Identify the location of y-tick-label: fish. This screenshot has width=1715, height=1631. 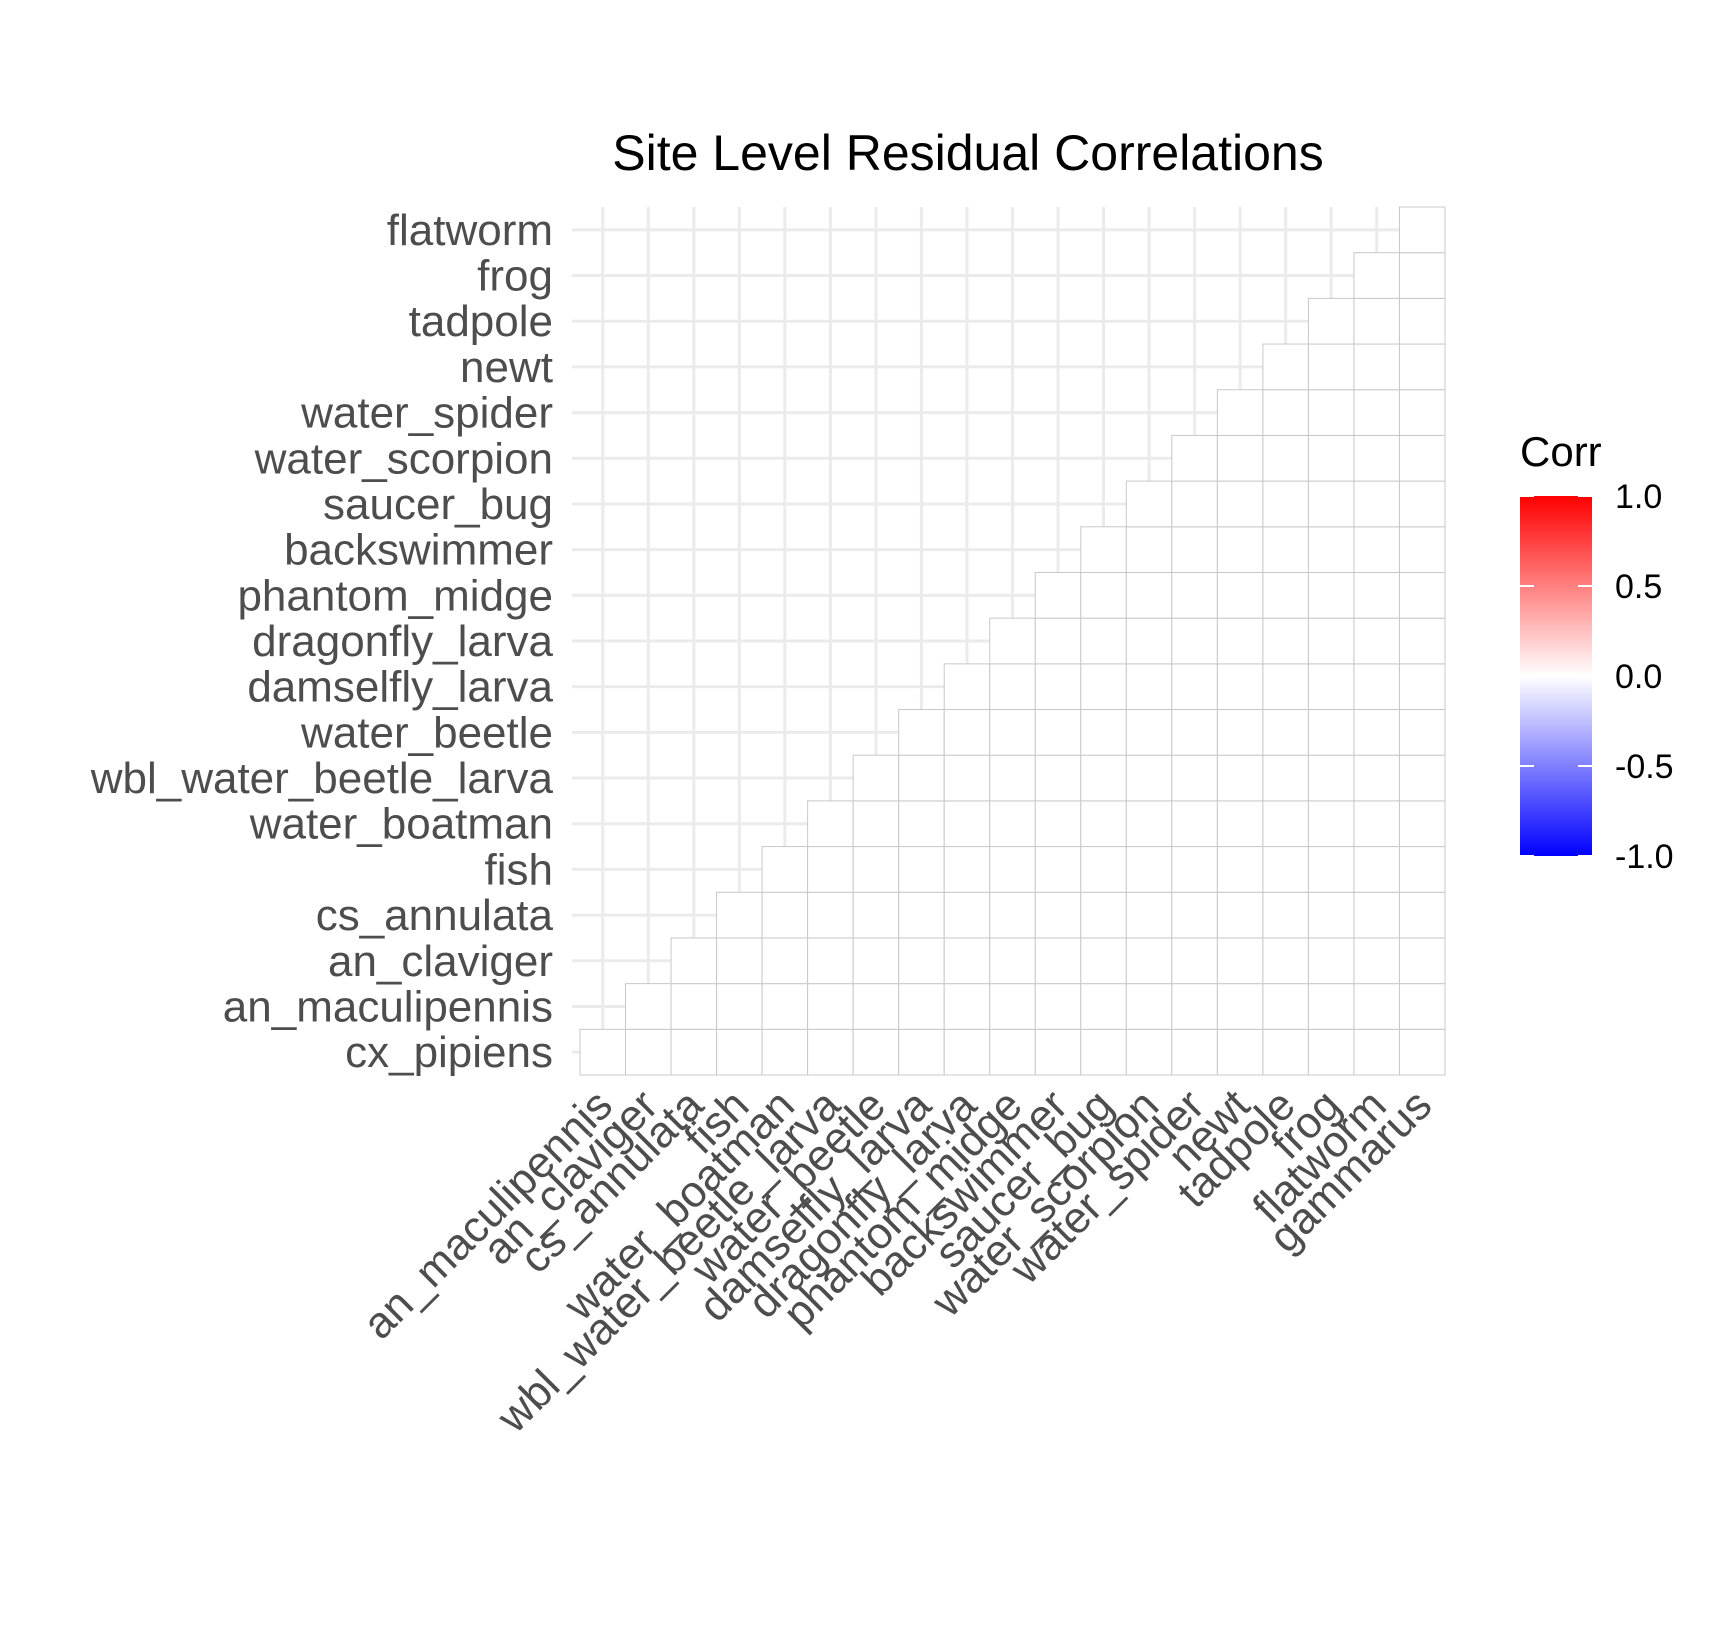
(519, 869).